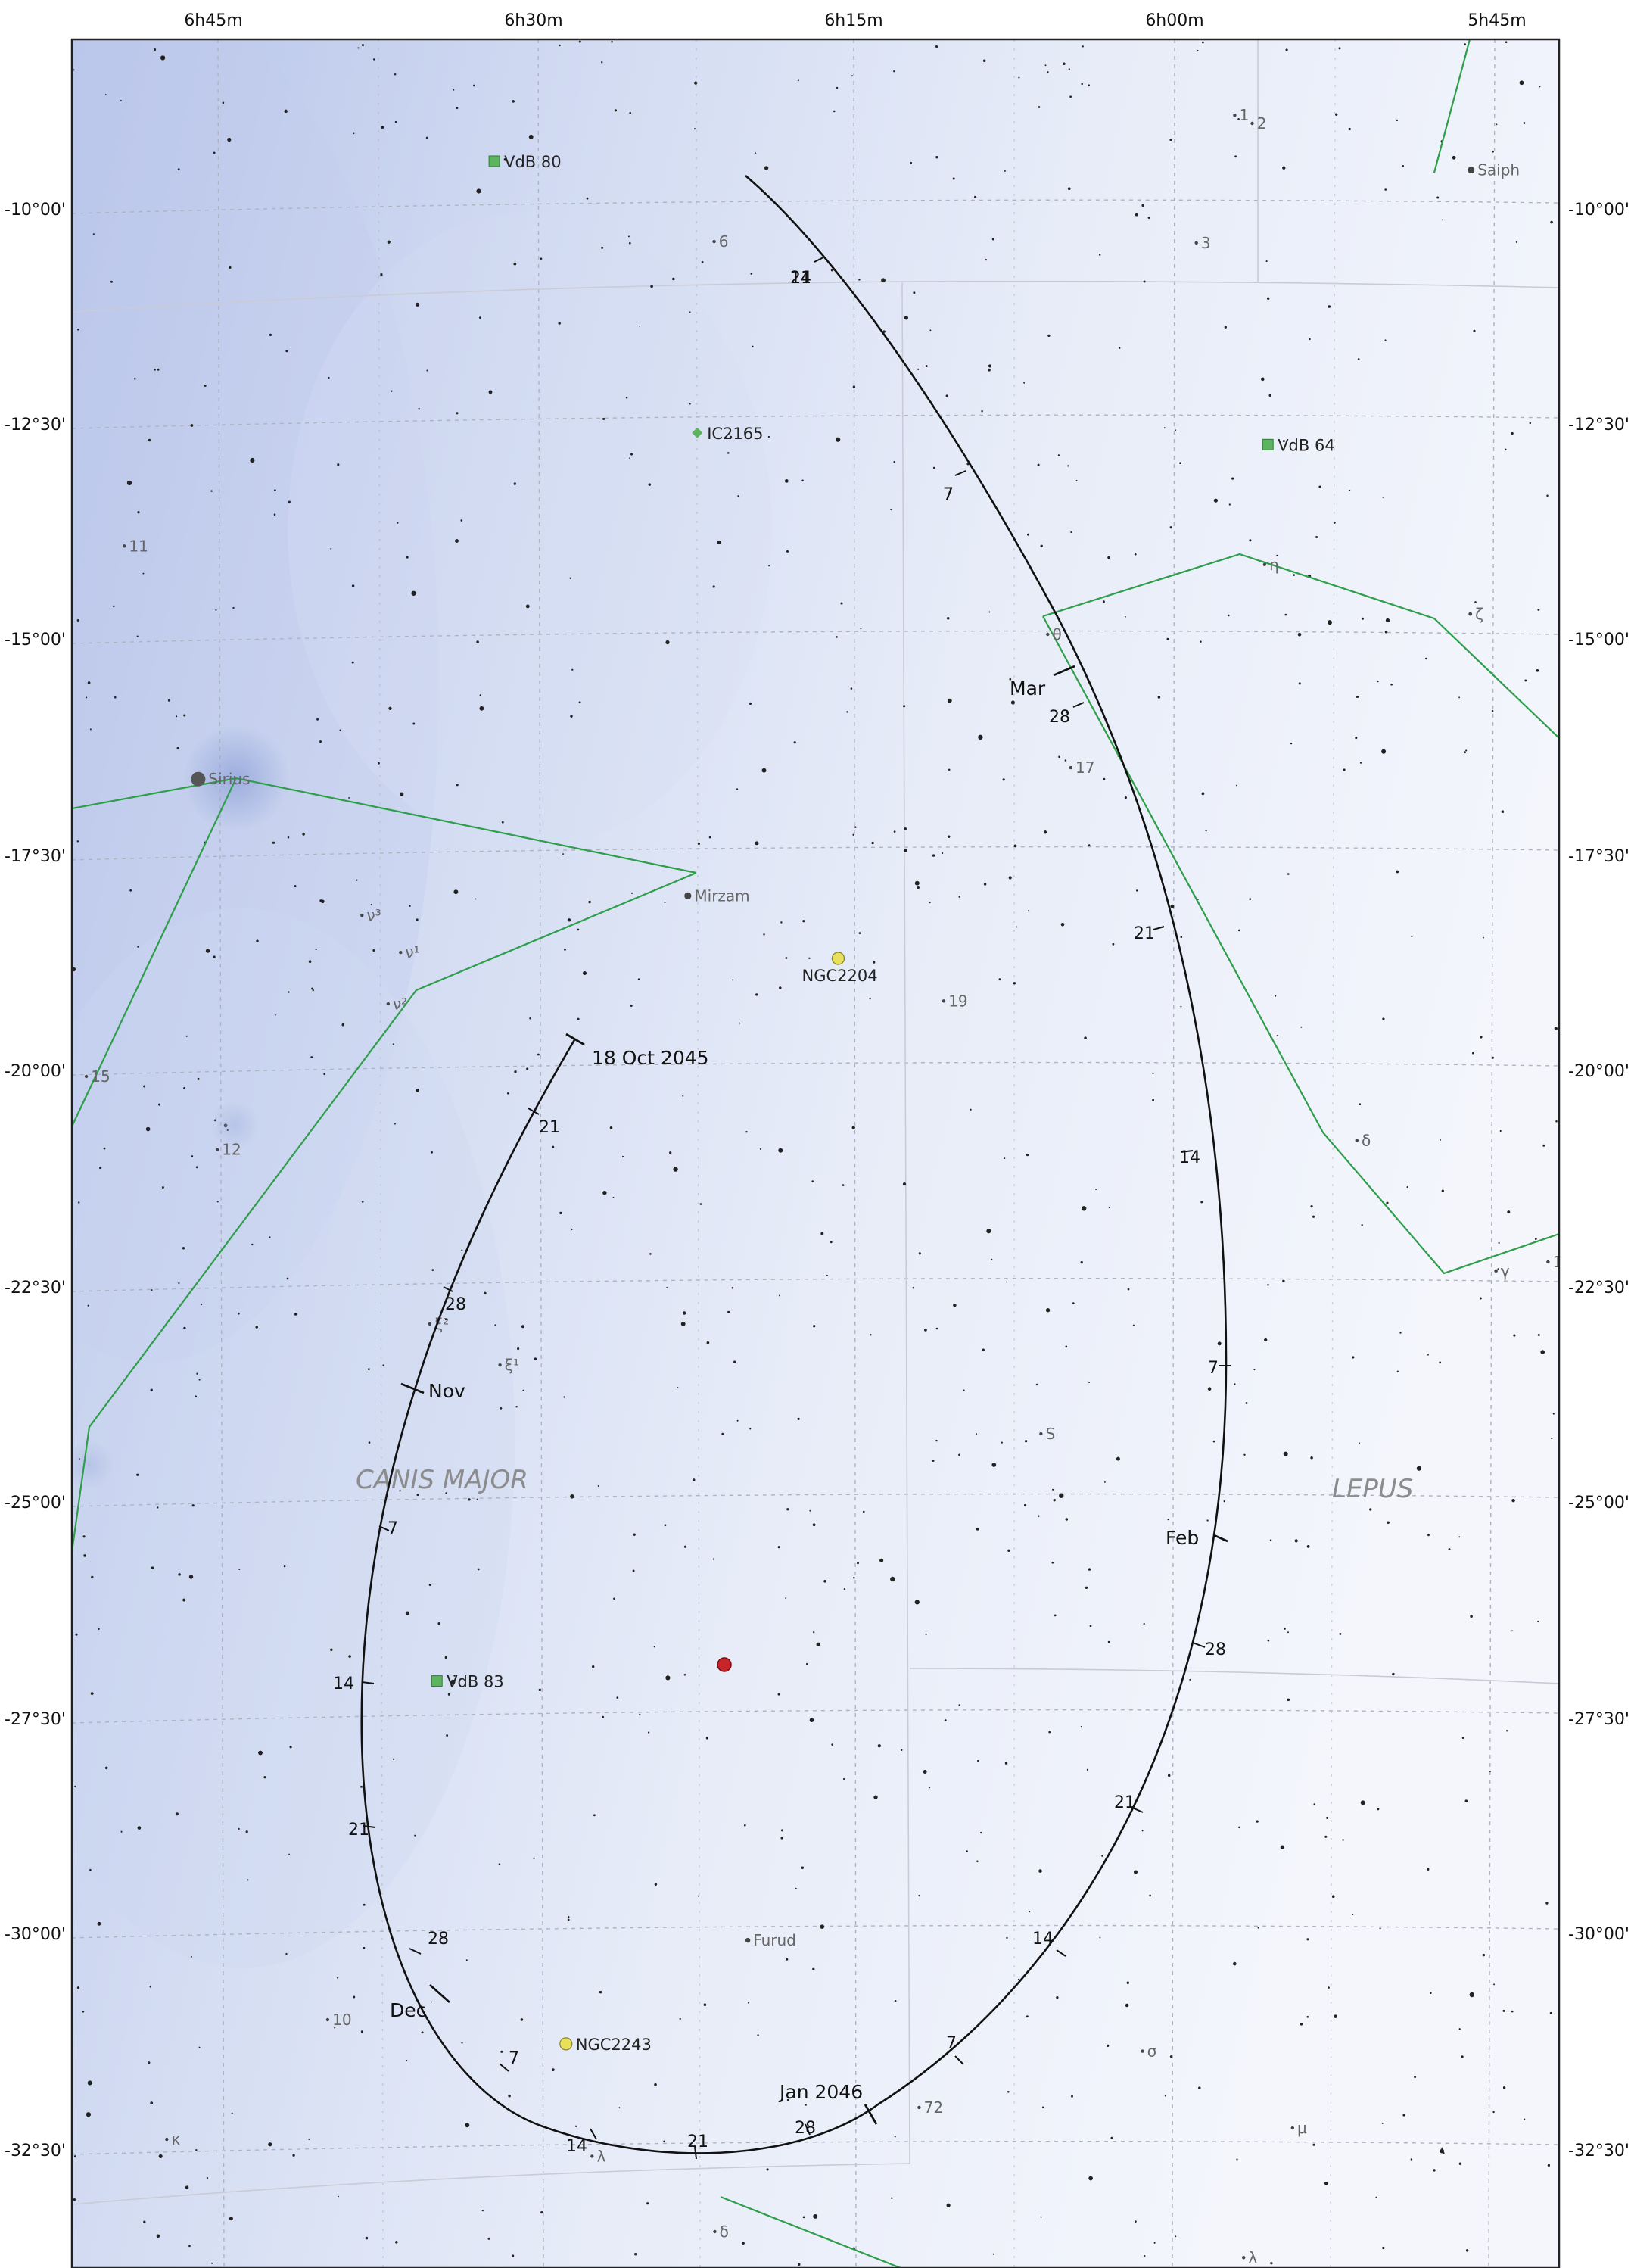 The image size is (1631, 2268). I want to click on star-eta-lep, so click(1264, 564).